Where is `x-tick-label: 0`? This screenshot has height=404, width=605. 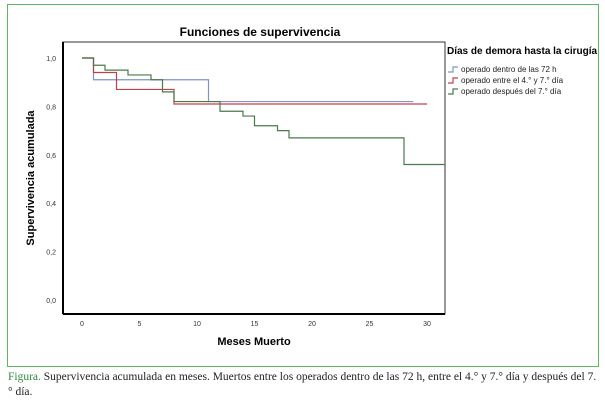
x-tick-label: 0 is located at coordinates (82, 324).